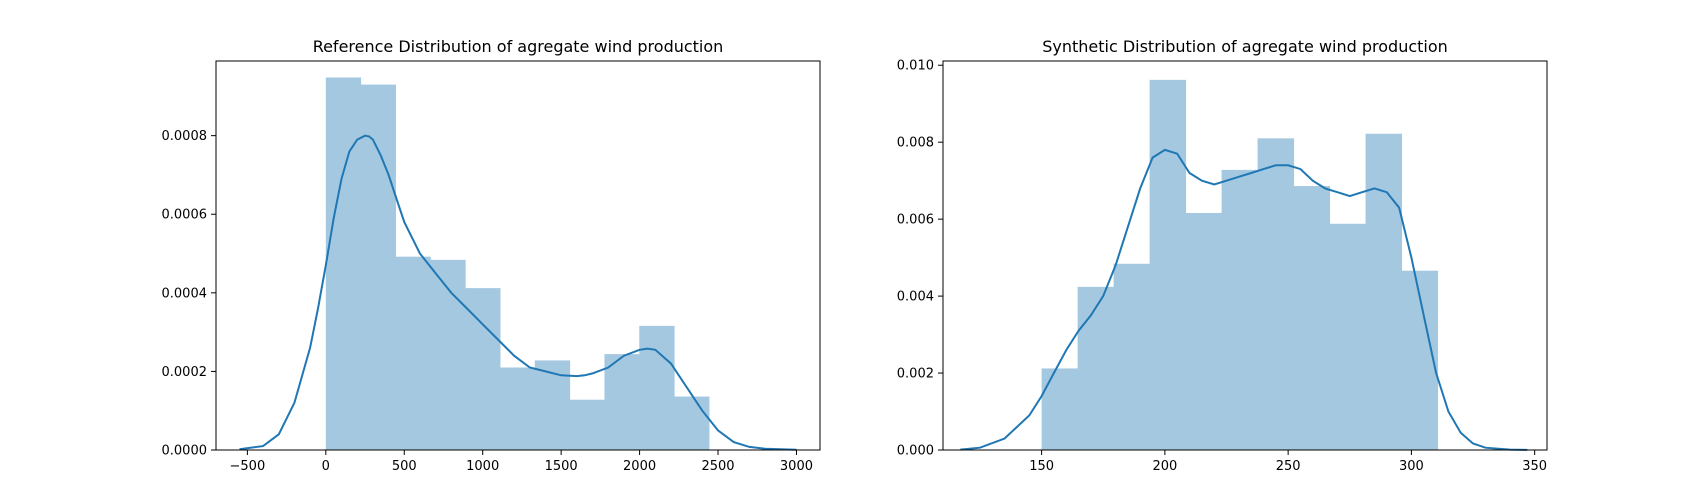  Describe the element at coordinates (1164, 466) in the screenshot. I see `x-tick-label: 200` at that location.